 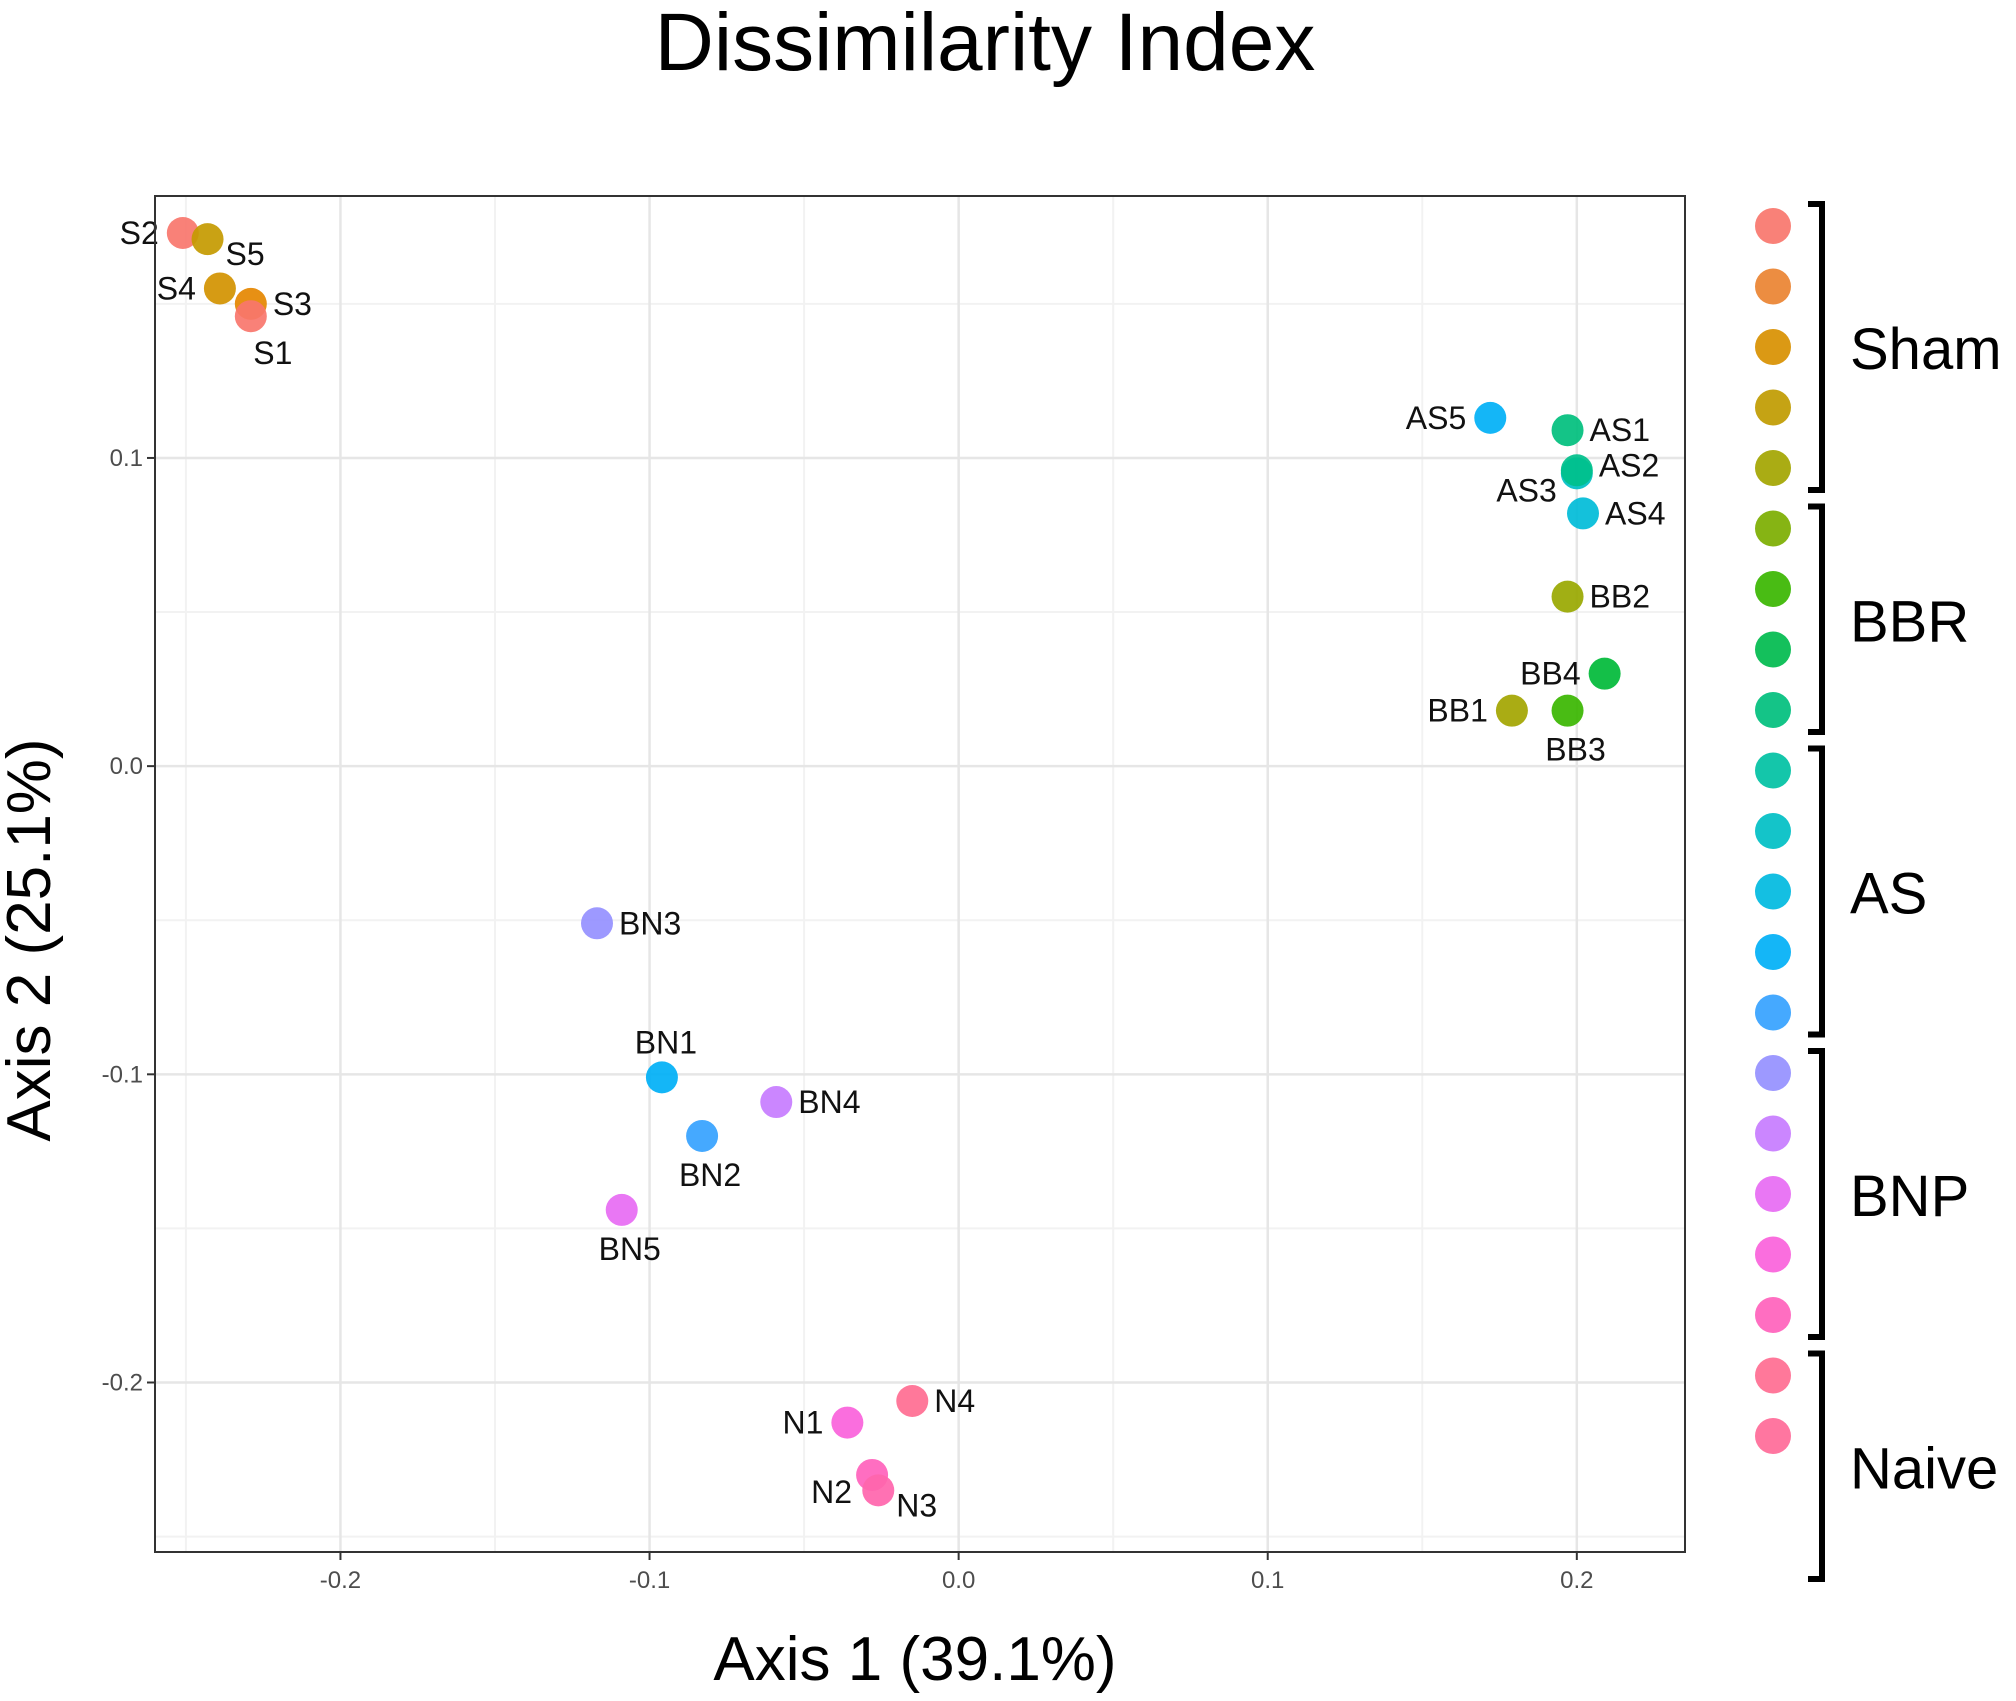 What do you see at coordinates (666, 1042) in the screenshot?
I see `point-label-bn1: BN1` at bounding box center [666, 1042].